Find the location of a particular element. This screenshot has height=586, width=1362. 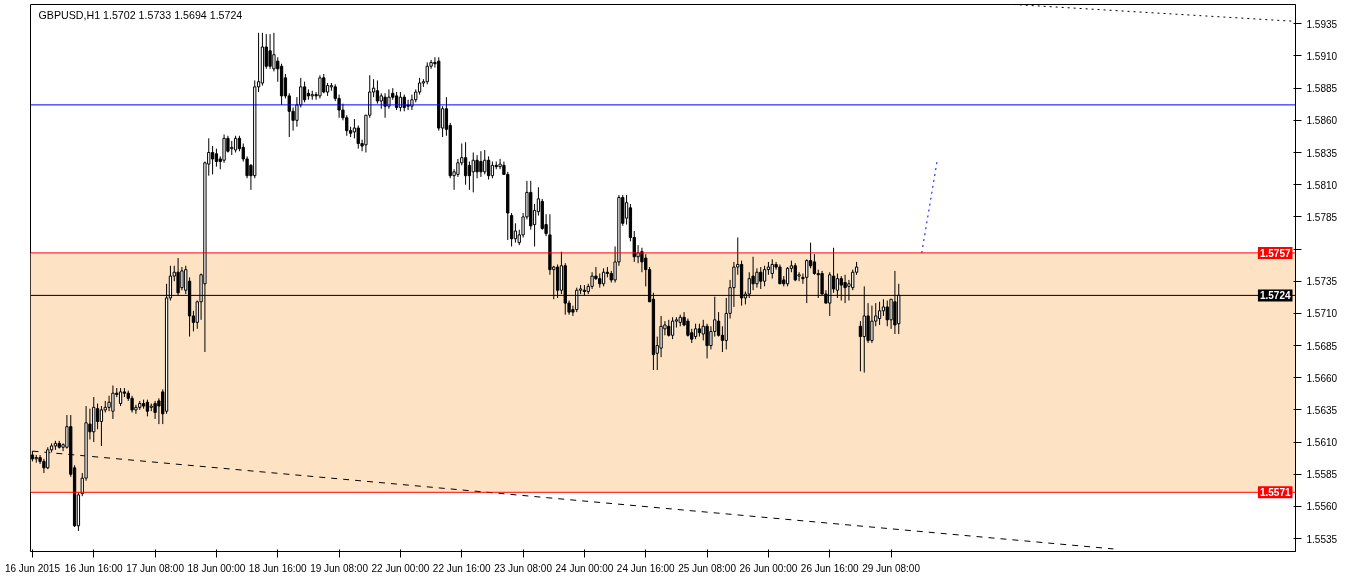

y-tick-label: 1.5660 is located at coordinates (1322, 378).